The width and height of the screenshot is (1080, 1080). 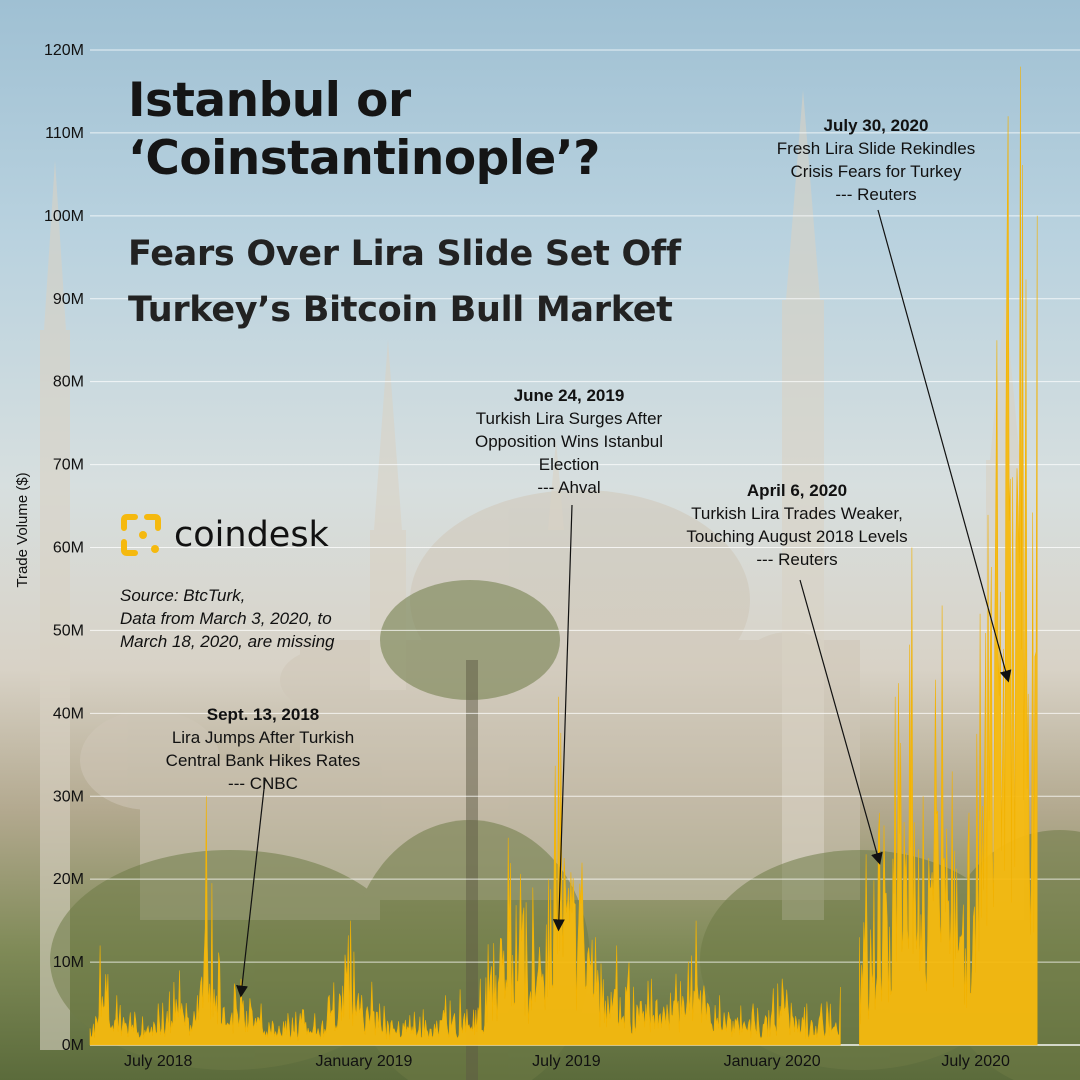 What do you see at coordinates (876, 125) in the screenshot?
I see `annotation-date: July 30, 2020` at bounding box center [876, 125].